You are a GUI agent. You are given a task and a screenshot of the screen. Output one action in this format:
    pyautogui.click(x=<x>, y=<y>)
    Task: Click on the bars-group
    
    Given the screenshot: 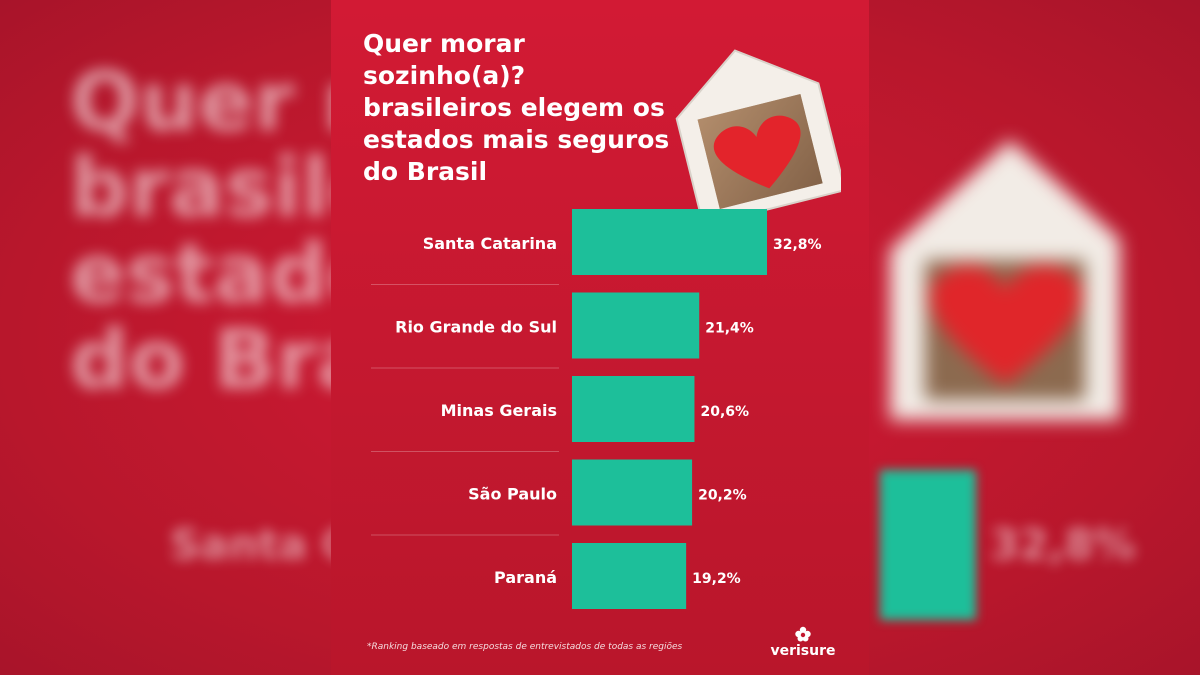 What is the action you would take?
    pyautogui.click(x=669, y=409)
    